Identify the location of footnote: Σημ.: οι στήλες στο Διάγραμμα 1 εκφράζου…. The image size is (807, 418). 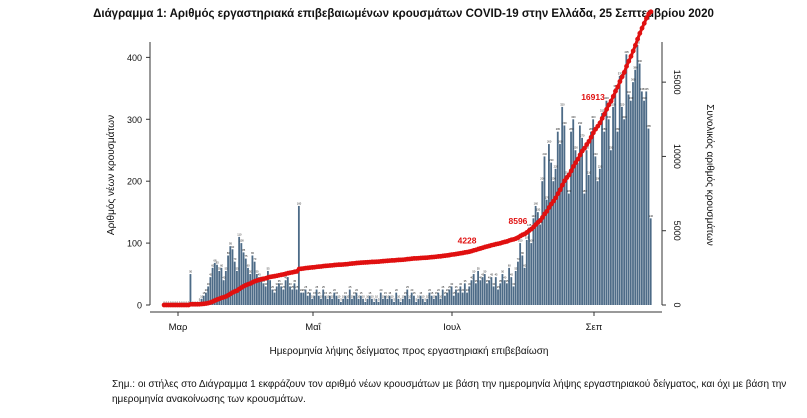
(449, 392).